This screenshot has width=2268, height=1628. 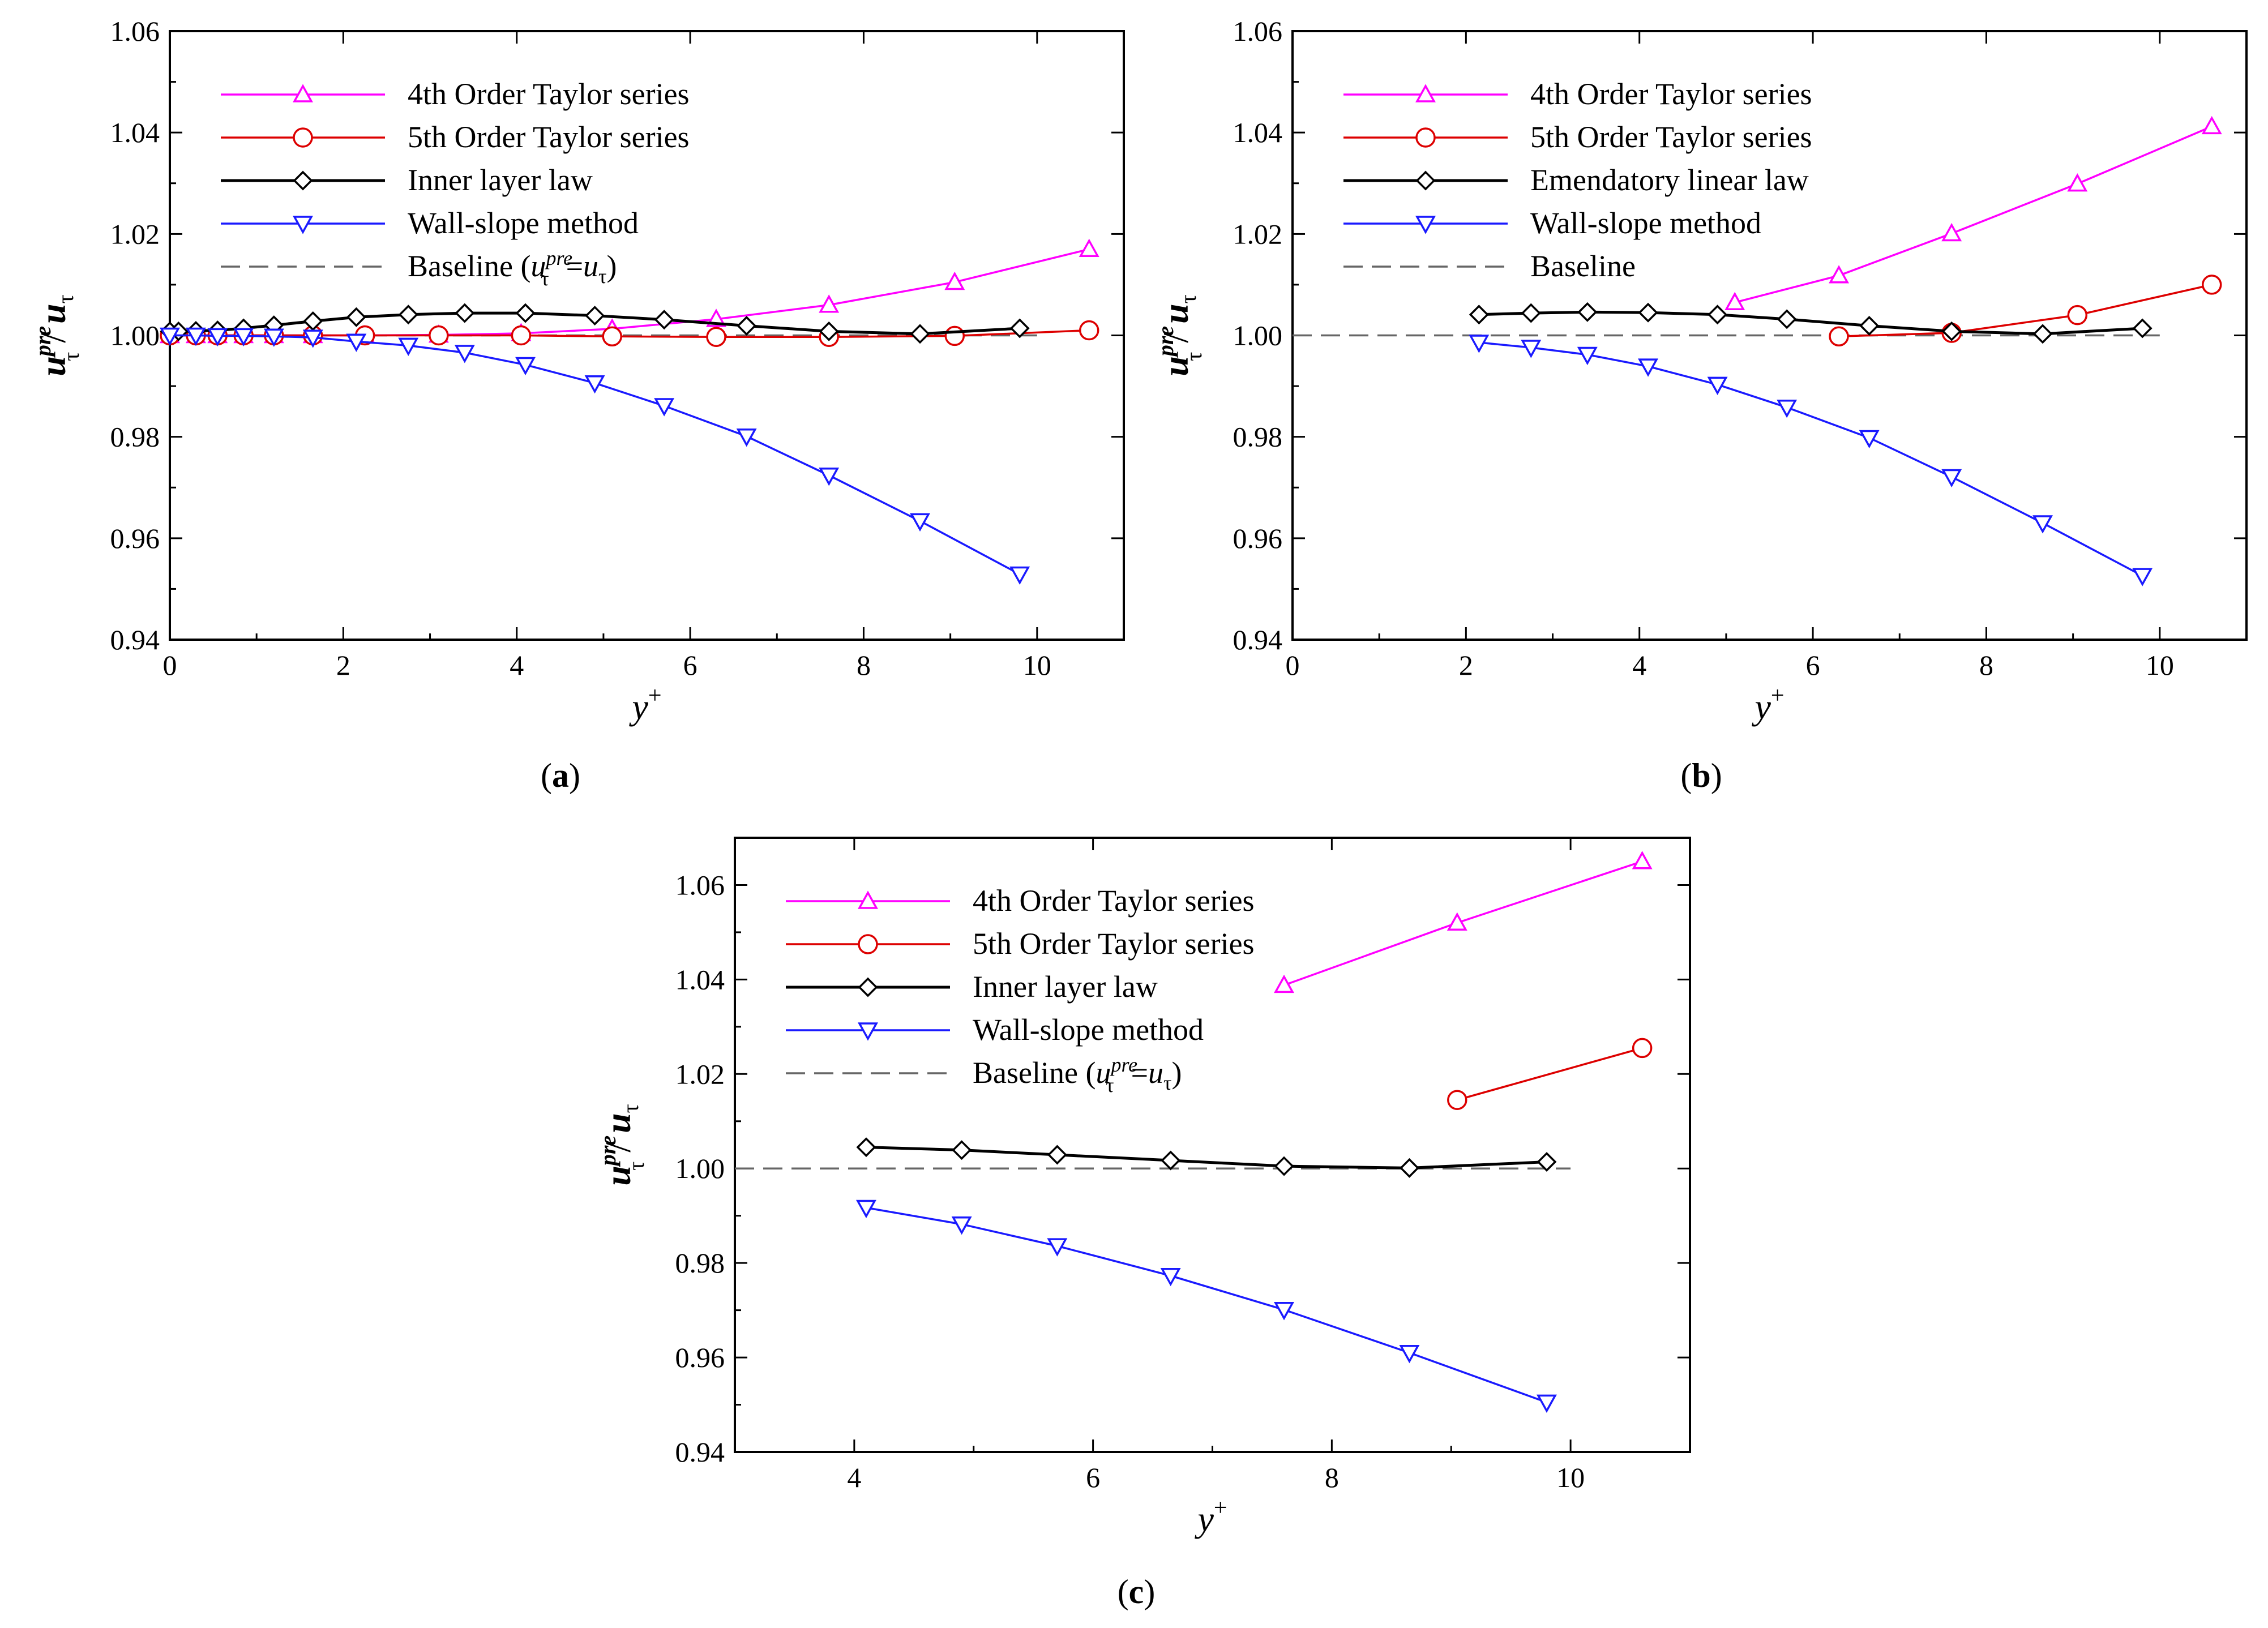 I want to click on y-tick-label: 1.02, so click(x=1258, y=234).